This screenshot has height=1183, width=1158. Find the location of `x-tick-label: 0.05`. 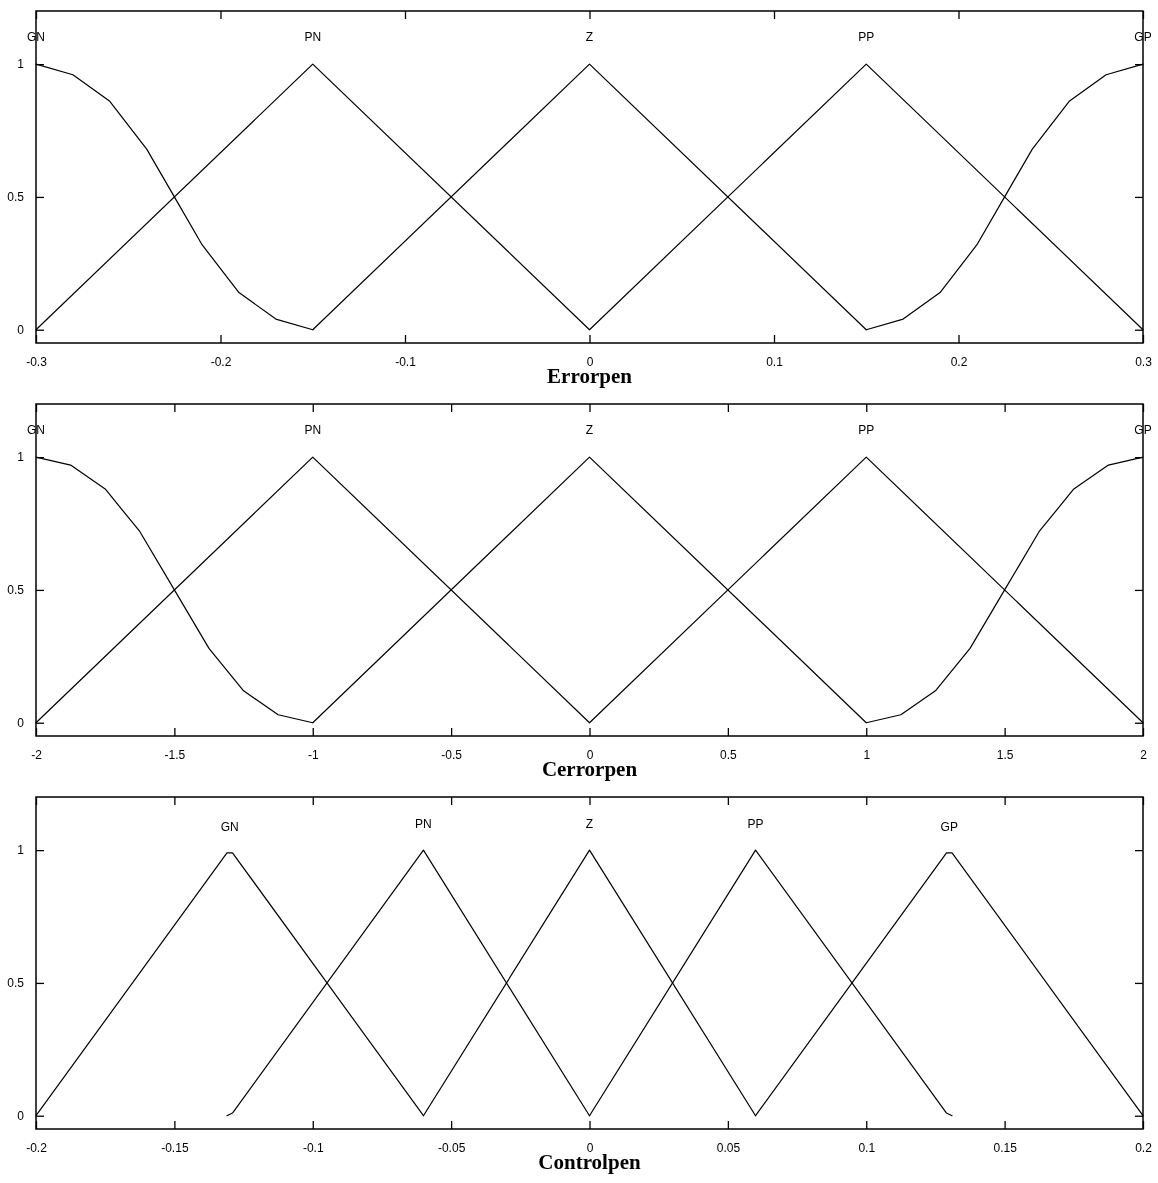

x-tick-label: 0.05 is located at coordinates (728, 1147).